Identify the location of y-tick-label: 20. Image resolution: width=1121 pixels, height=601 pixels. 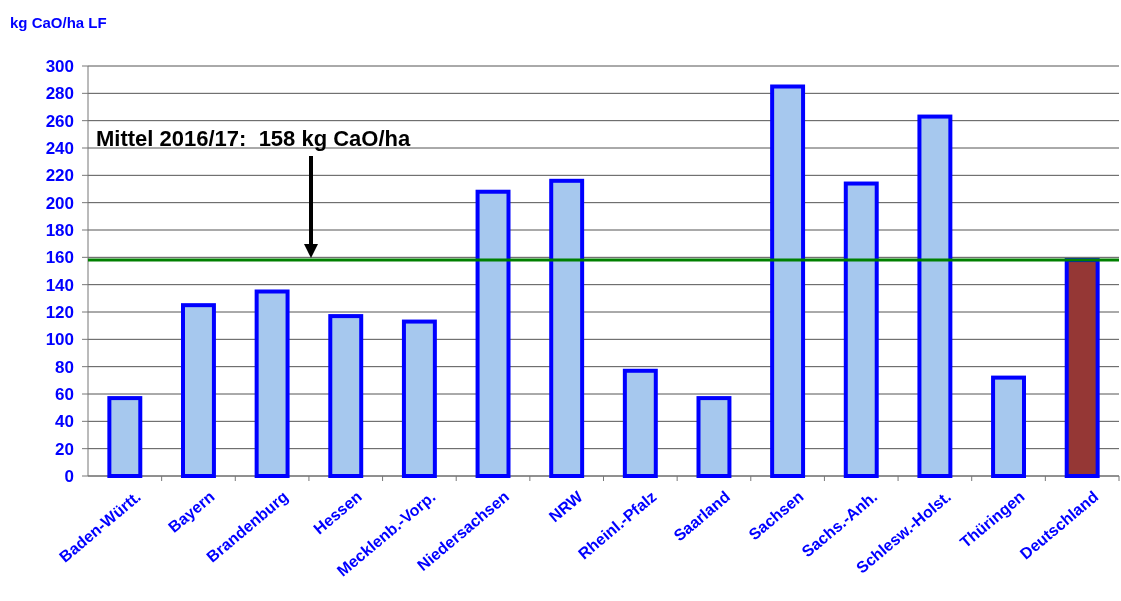
(64, 449).